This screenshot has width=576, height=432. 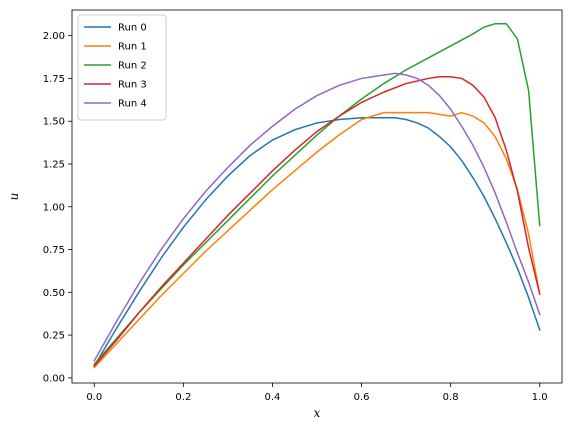 I want to click on y-tick-label: 2.00, so click(x=54, y=36).